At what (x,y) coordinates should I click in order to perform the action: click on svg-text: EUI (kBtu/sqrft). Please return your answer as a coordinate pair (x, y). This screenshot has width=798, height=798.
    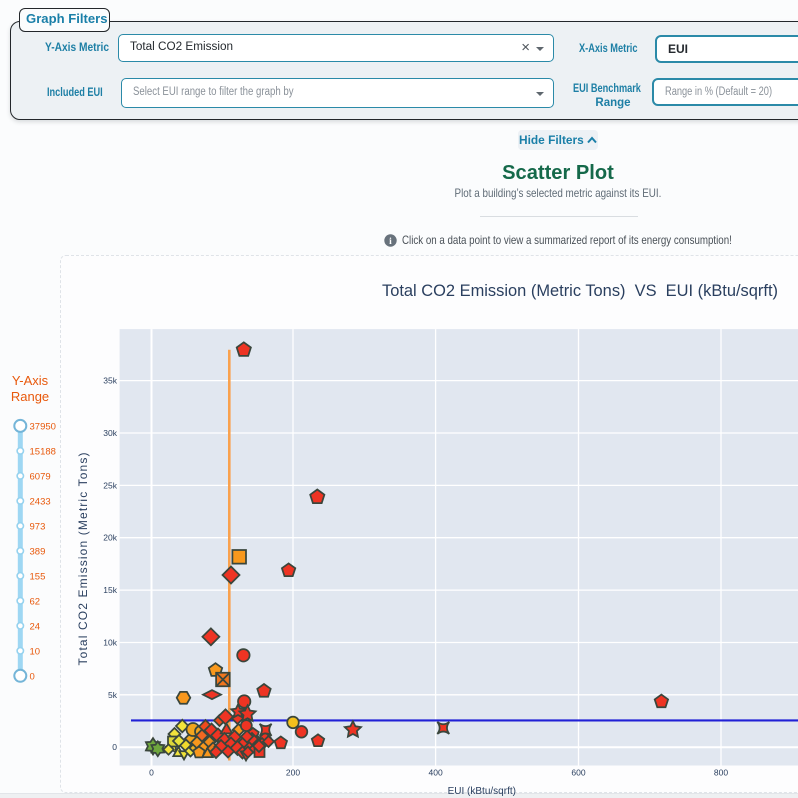
    Looking at the image, I should click on (482, 791).